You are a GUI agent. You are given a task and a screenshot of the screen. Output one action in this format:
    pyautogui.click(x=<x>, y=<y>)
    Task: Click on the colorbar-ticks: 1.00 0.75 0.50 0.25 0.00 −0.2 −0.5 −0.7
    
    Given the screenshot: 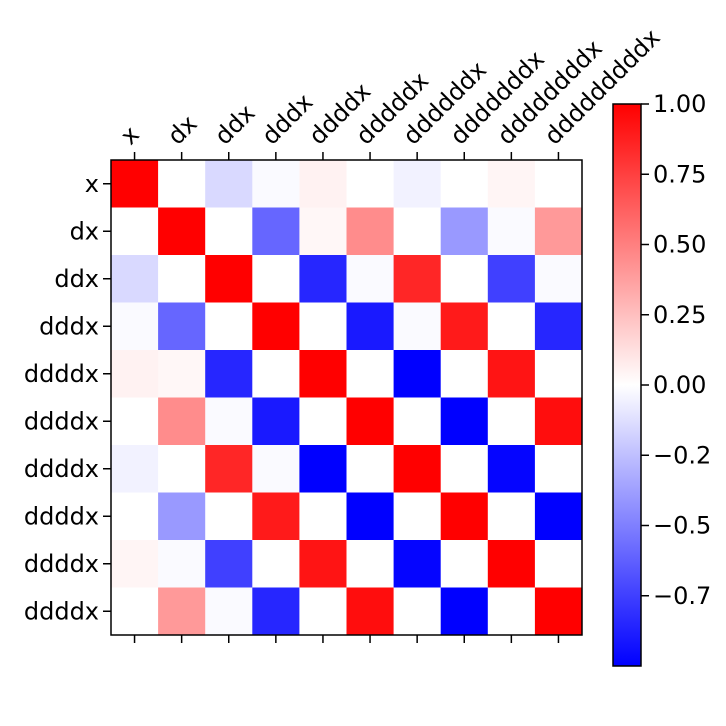 What is the action you would take?
    pyautogui.click(x=676, y=350)
    